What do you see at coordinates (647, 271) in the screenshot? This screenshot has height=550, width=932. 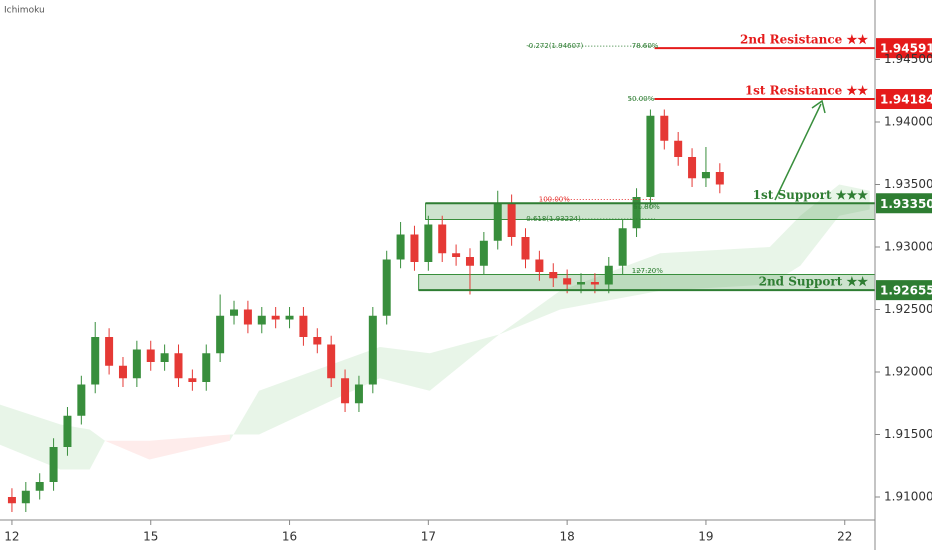 I see `fib-label: 127.20%` at bounding box center [647, 271].